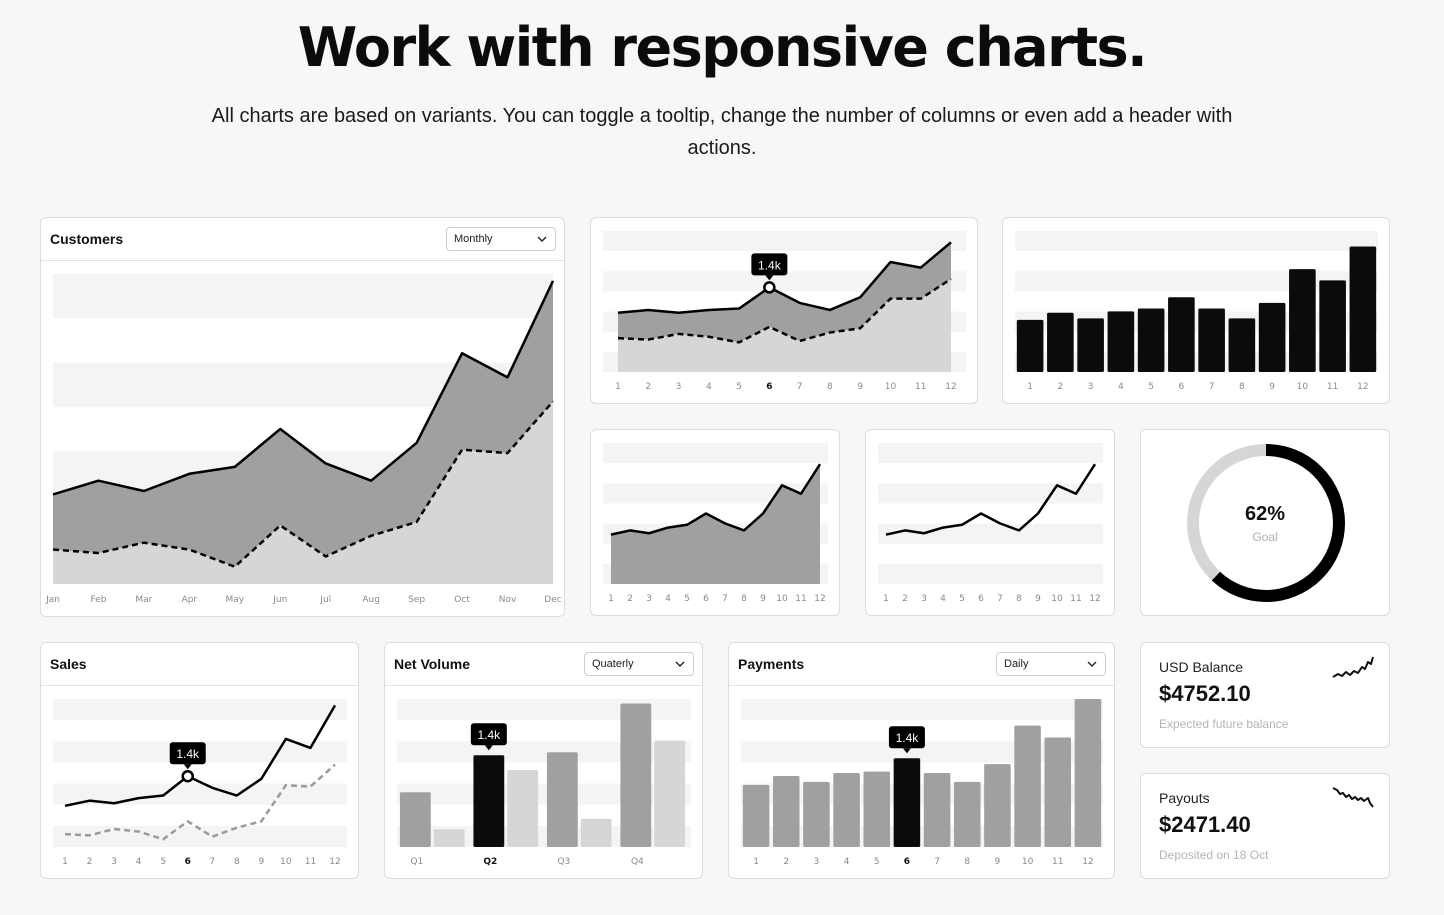 This screenshot has width=1444, height=915. What do you see at coordinates (325, 600) in the screenshot?
I see `x-tick-label: Jul` at bounding box center [325, 600].